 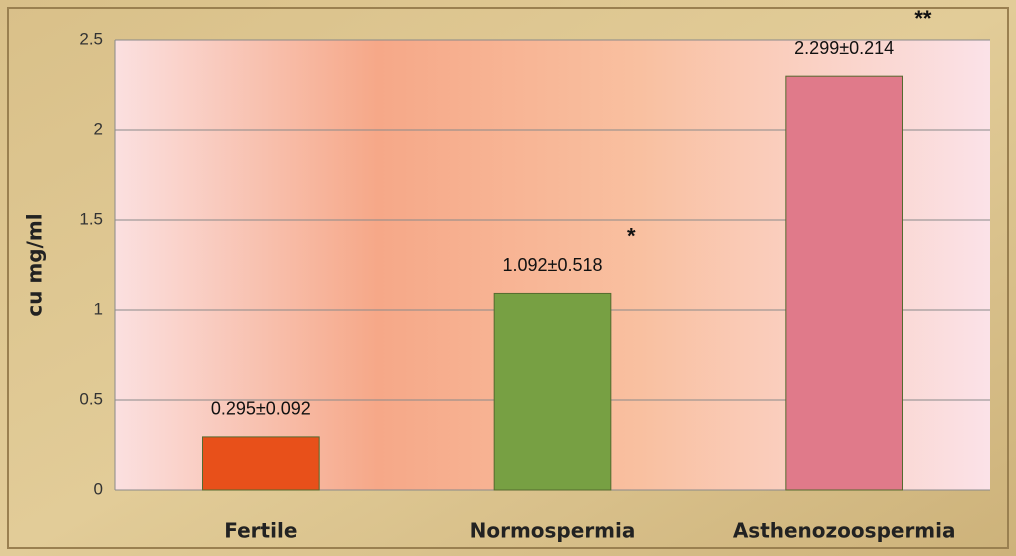 What do you see at coordinates (98, 308) in the screenshot?
I see `y-tick-label: 1` at bounding box center [98, 308].